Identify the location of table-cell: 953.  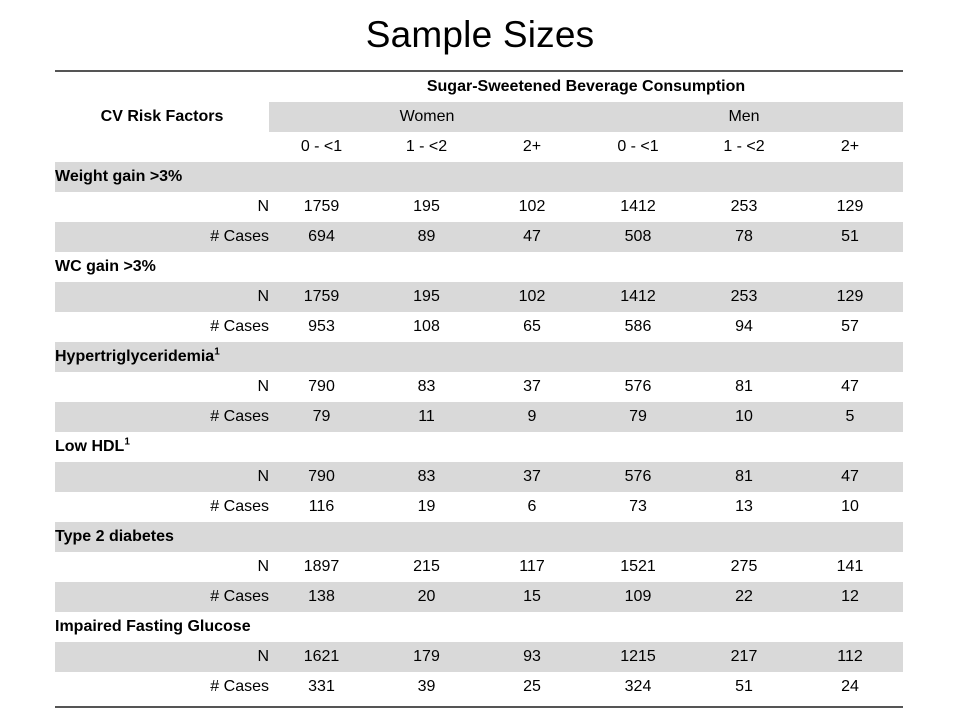
(321, 326).